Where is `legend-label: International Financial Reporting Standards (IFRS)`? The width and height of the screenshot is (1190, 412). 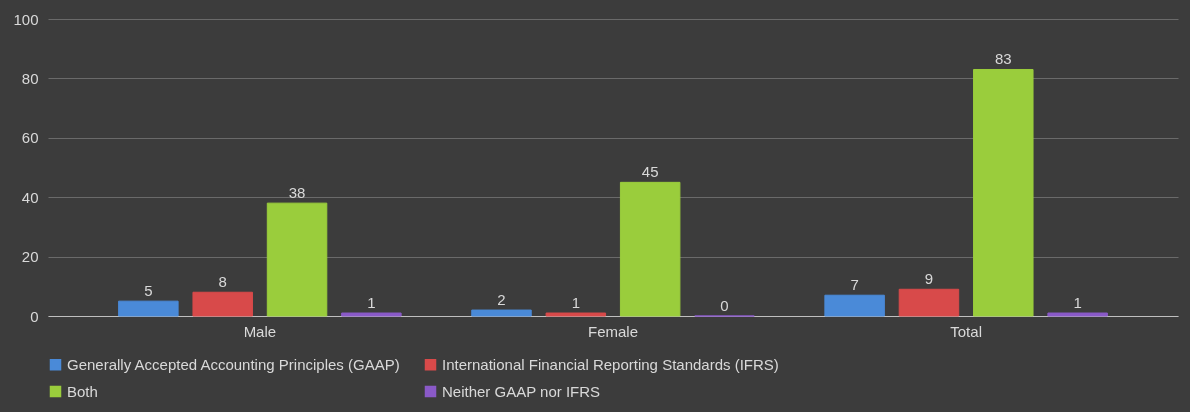 legend-label: International Financial Reporting Standards (IFRS) is located at coordinates (610, 364).